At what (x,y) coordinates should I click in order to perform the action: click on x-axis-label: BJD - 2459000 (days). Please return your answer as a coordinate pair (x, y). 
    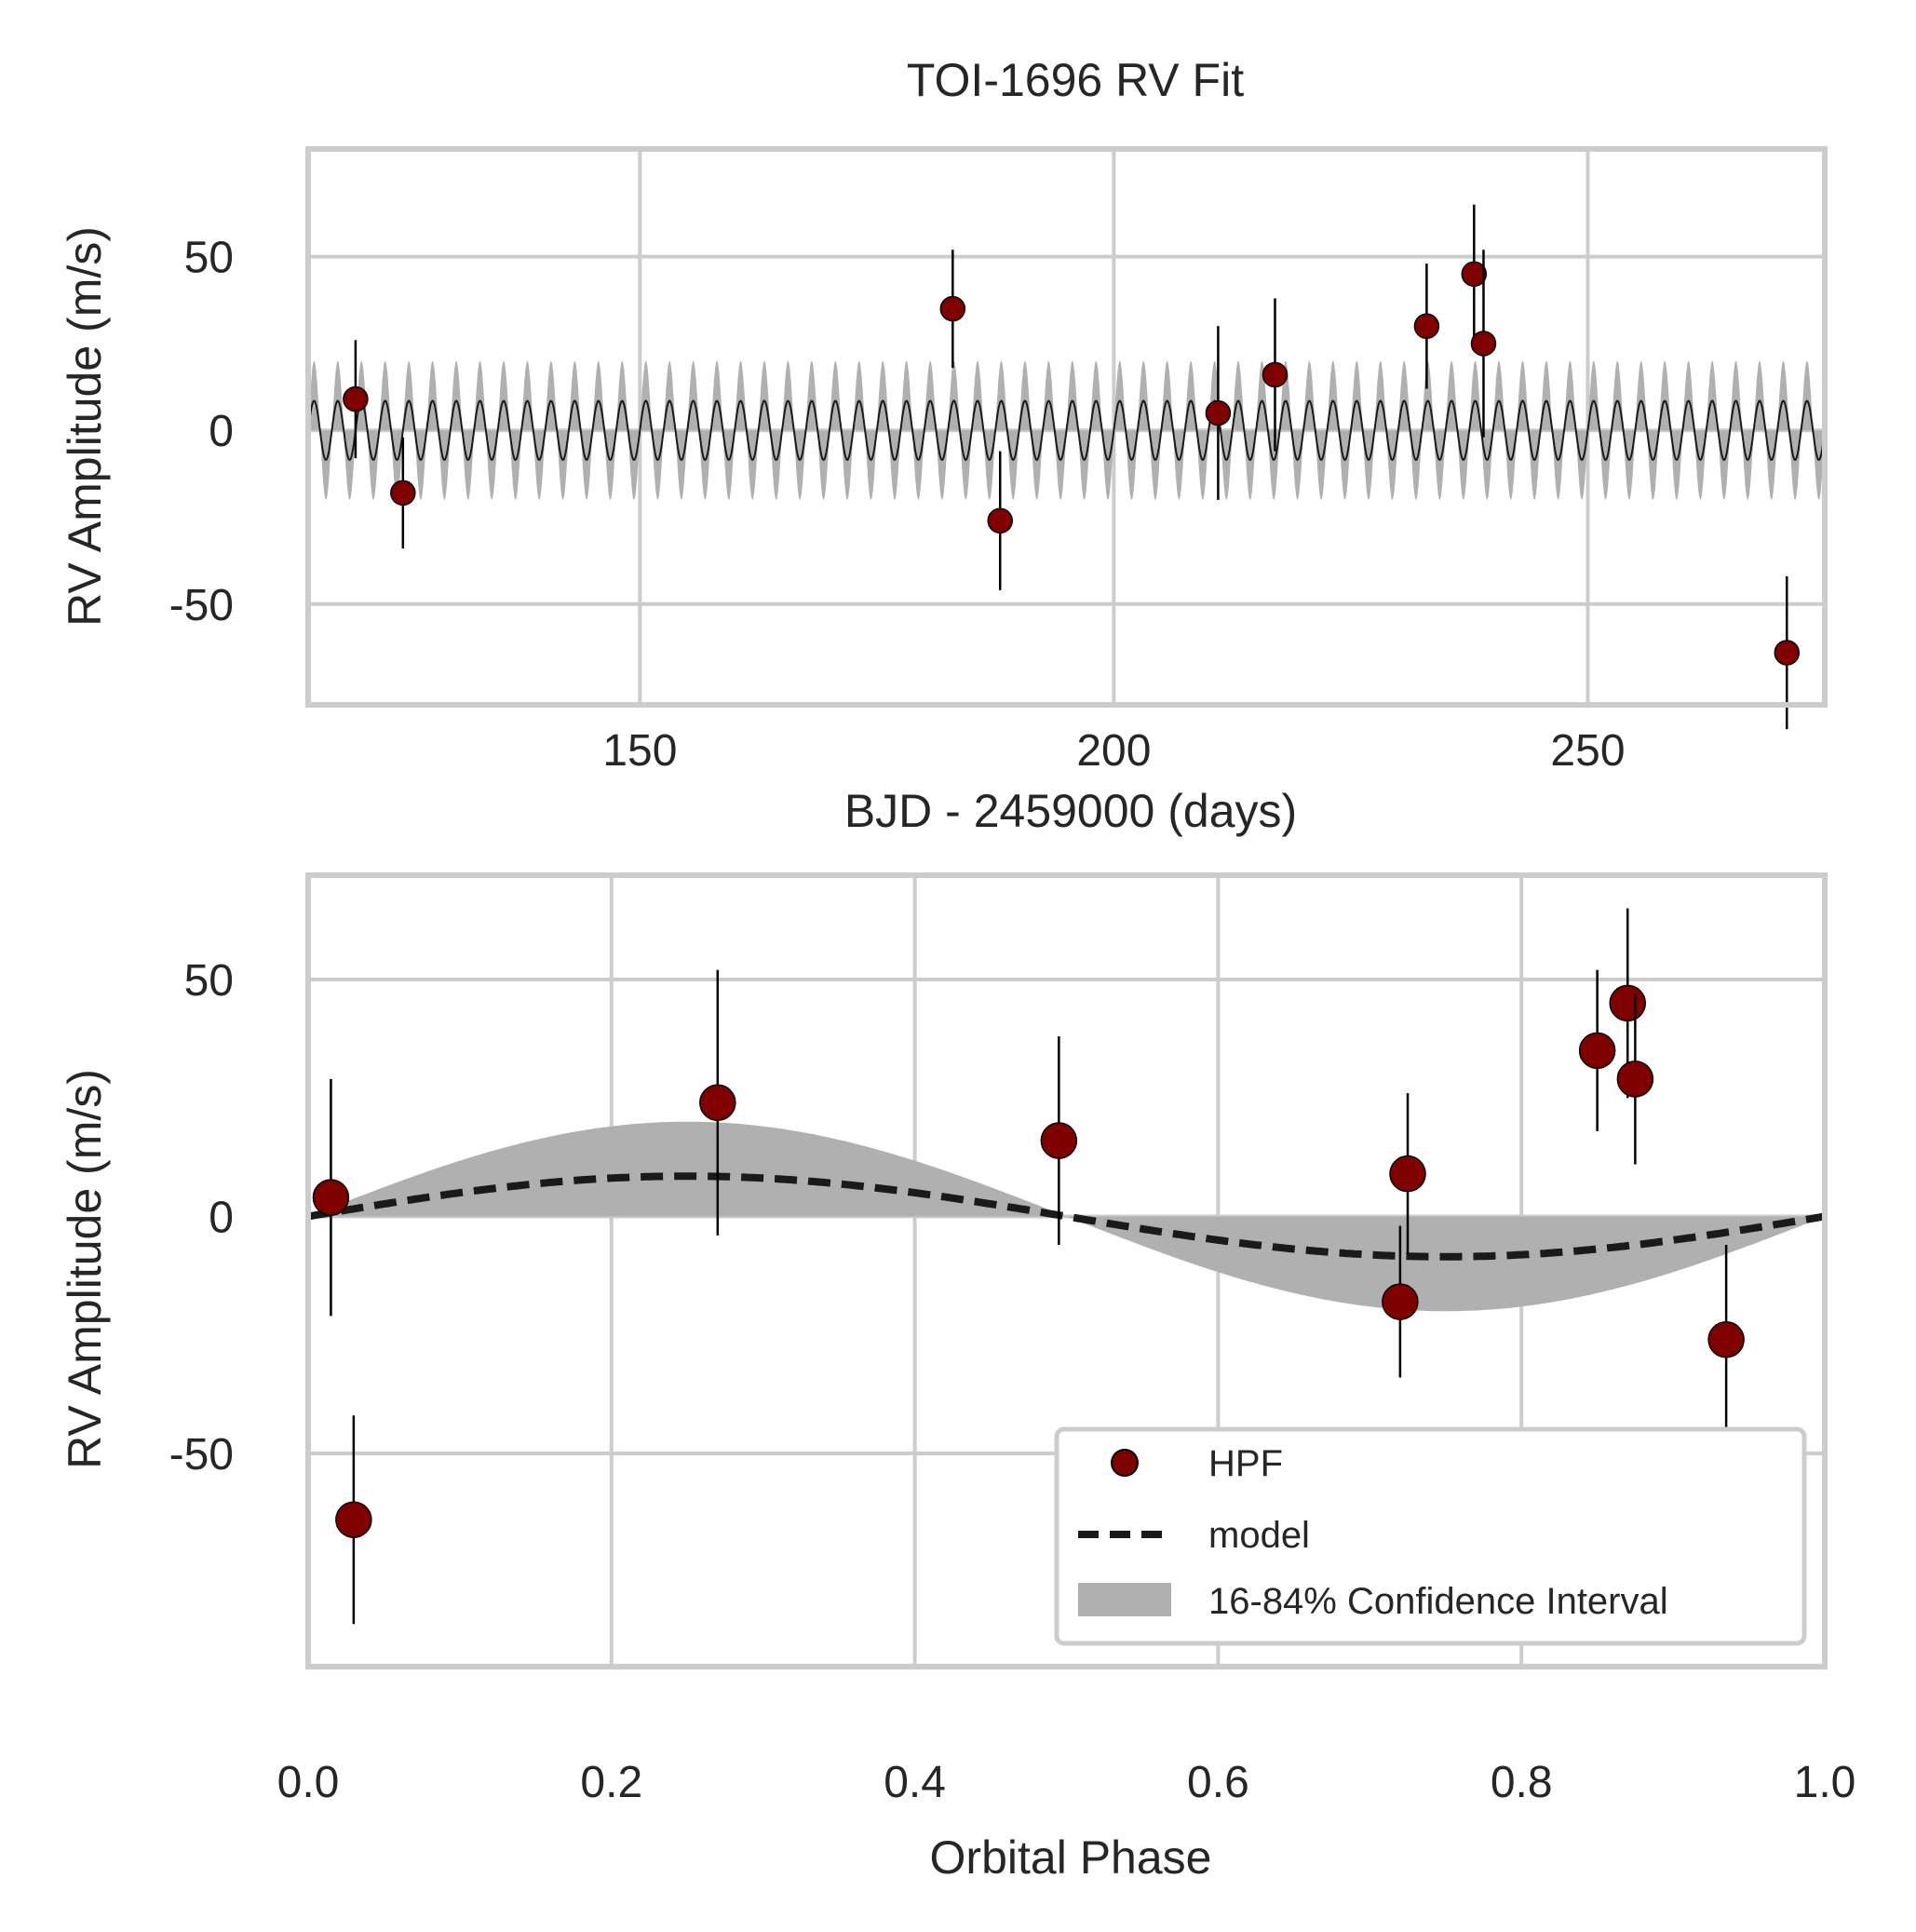
    Looking at the image, I should click on (1071, 811).